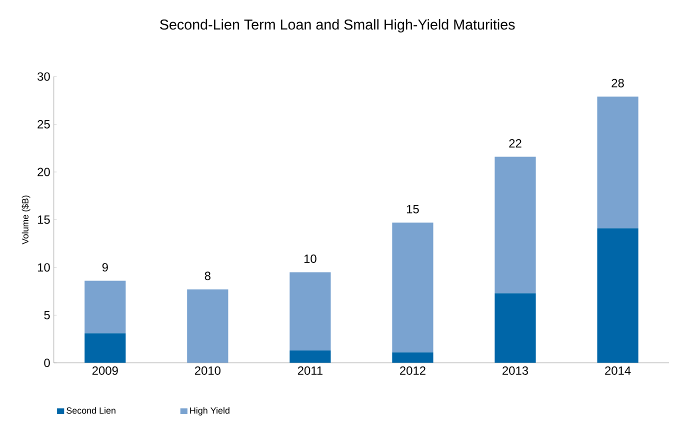 The width and height of the screenshot is (675, 421). Describe the element at coordinates (44, 220) in the screenshot. I see `y-tick-label: 15` at that location.